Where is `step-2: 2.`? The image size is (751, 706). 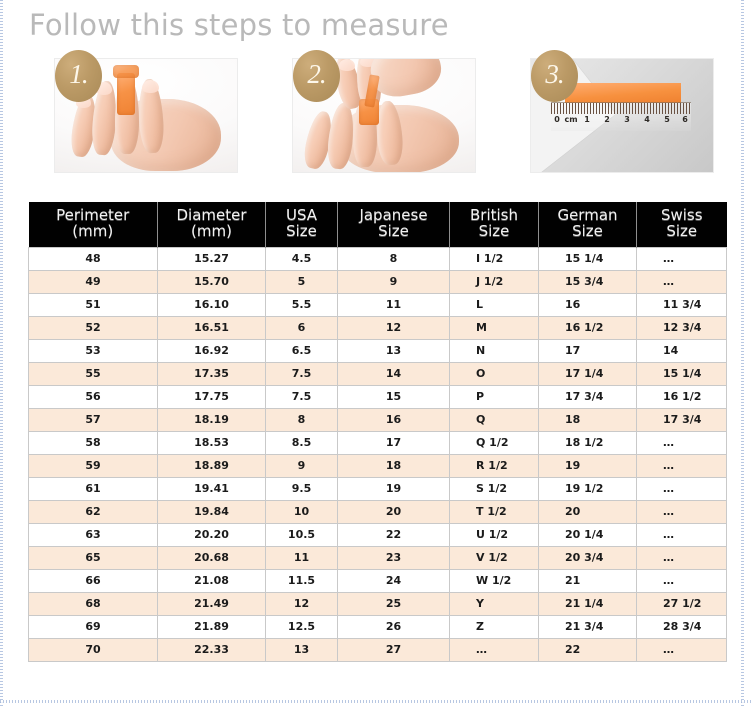 step-2: 2. is located at coordinates (387, 111).